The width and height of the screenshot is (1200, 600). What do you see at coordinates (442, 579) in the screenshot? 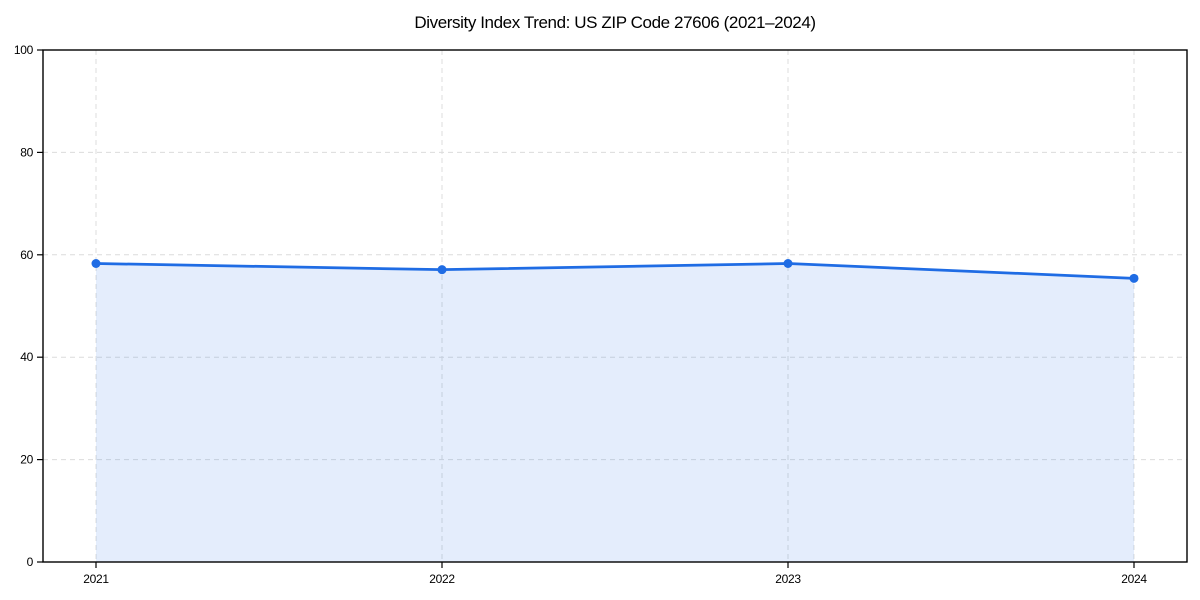
I see `x-tick-label: 2022` at bounding box center [442, 579].